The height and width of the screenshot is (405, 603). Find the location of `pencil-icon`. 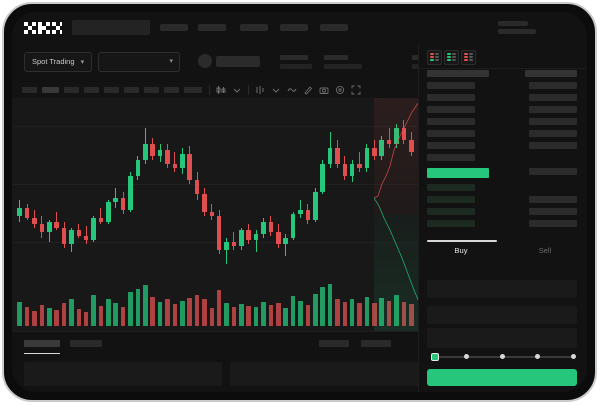

pencil-icon is located at coordinates (308, 90).